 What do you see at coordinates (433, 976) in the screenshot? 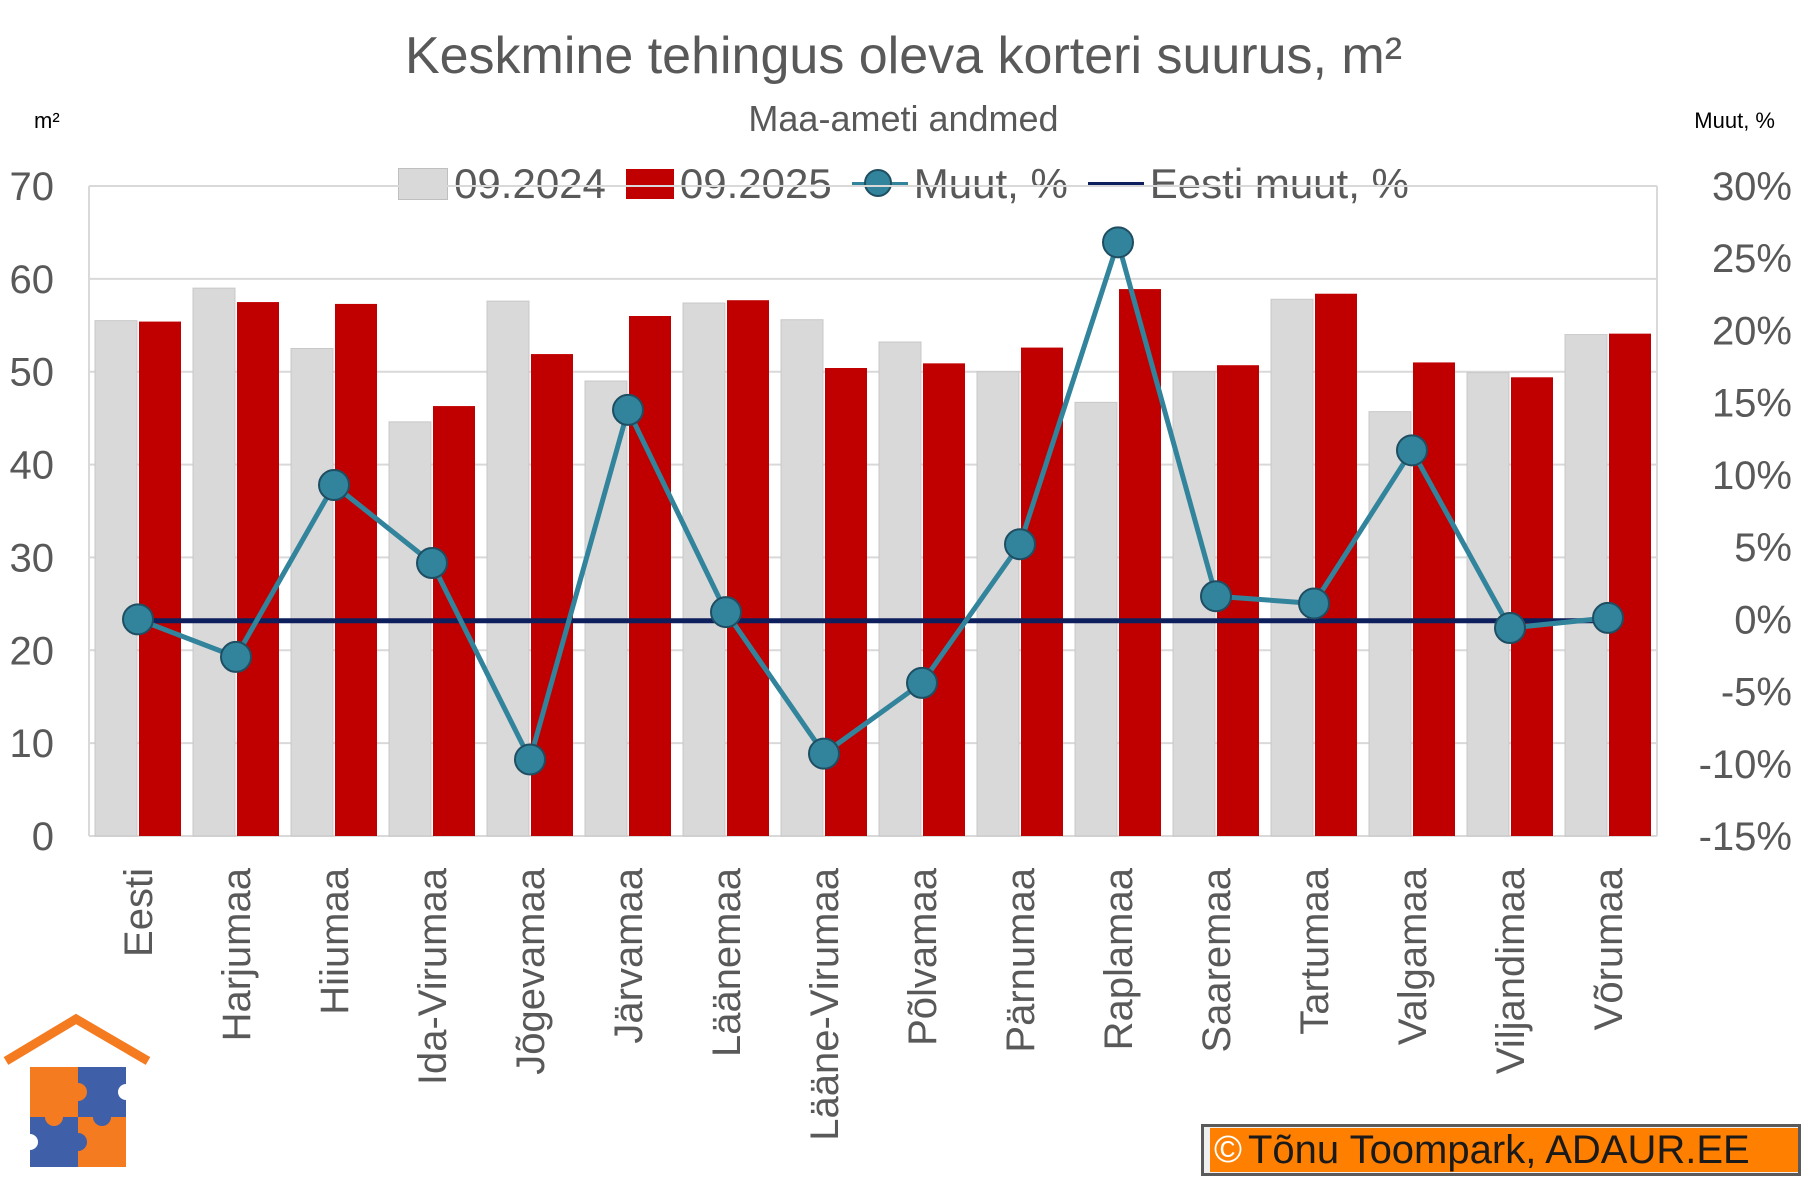
I see `category-label: Ida-Virumaa` at bounding box center [433, 976].